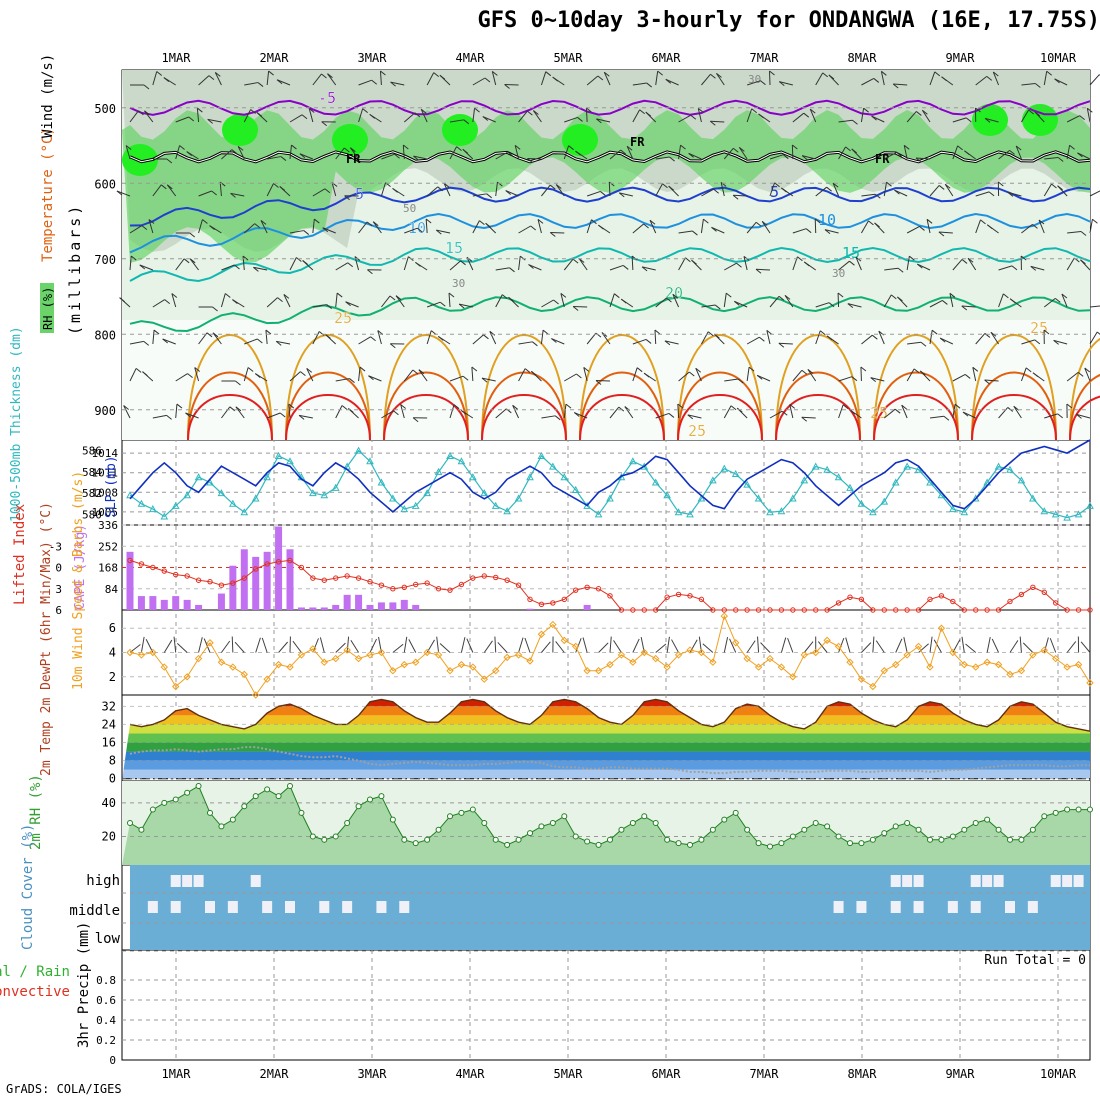 The width and height of the screenshot is (1100, 1100). Describe the element at coordinates (58, 589) in the screenshot. I see `li-tick: 3` at that location.